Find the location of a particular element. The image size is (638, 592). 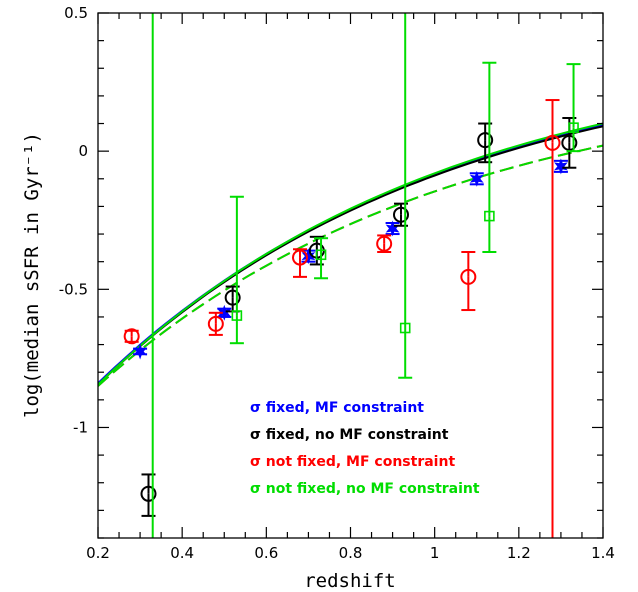

x-tick-label: 0.8 is located at coordinates (351, 553).